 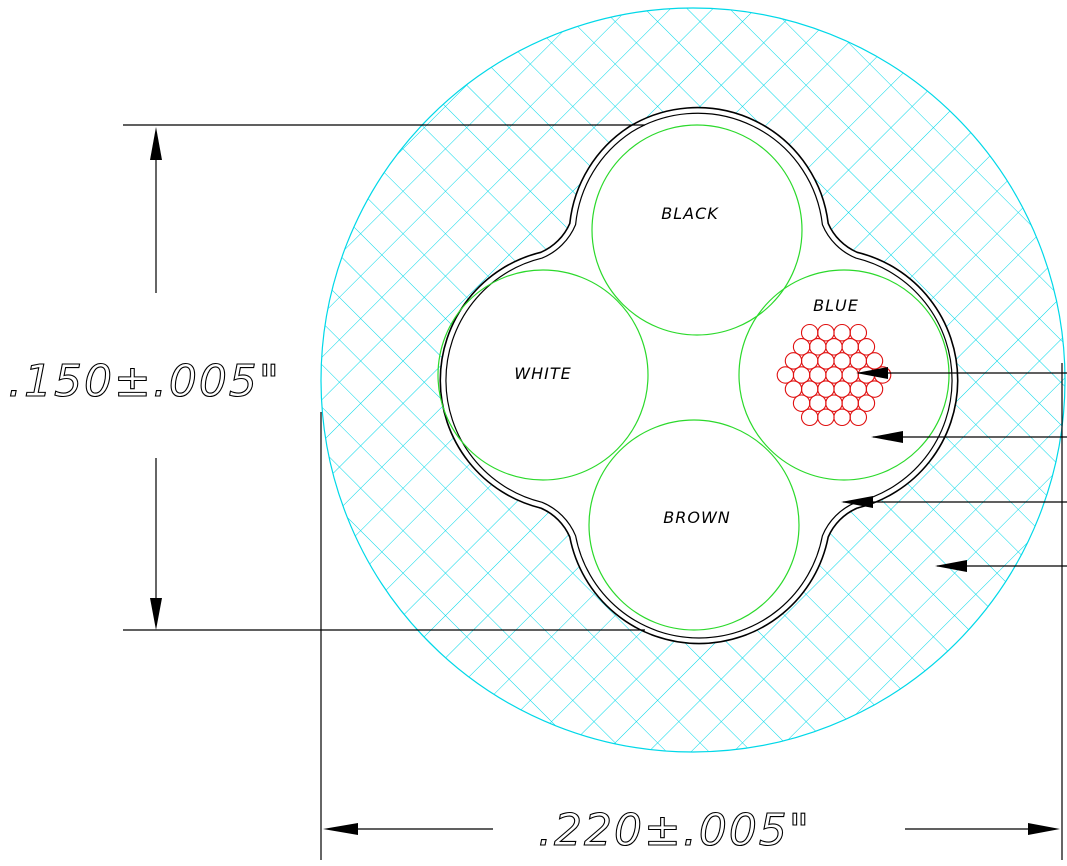 I want to click on height-arrow-top, so click(x=156, y=143).